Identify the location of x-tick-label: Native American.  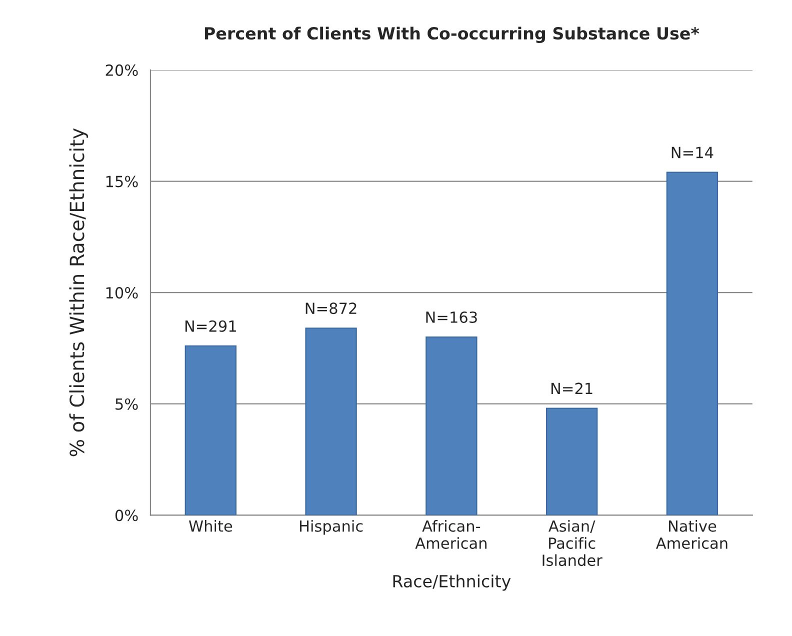
(692, 534).